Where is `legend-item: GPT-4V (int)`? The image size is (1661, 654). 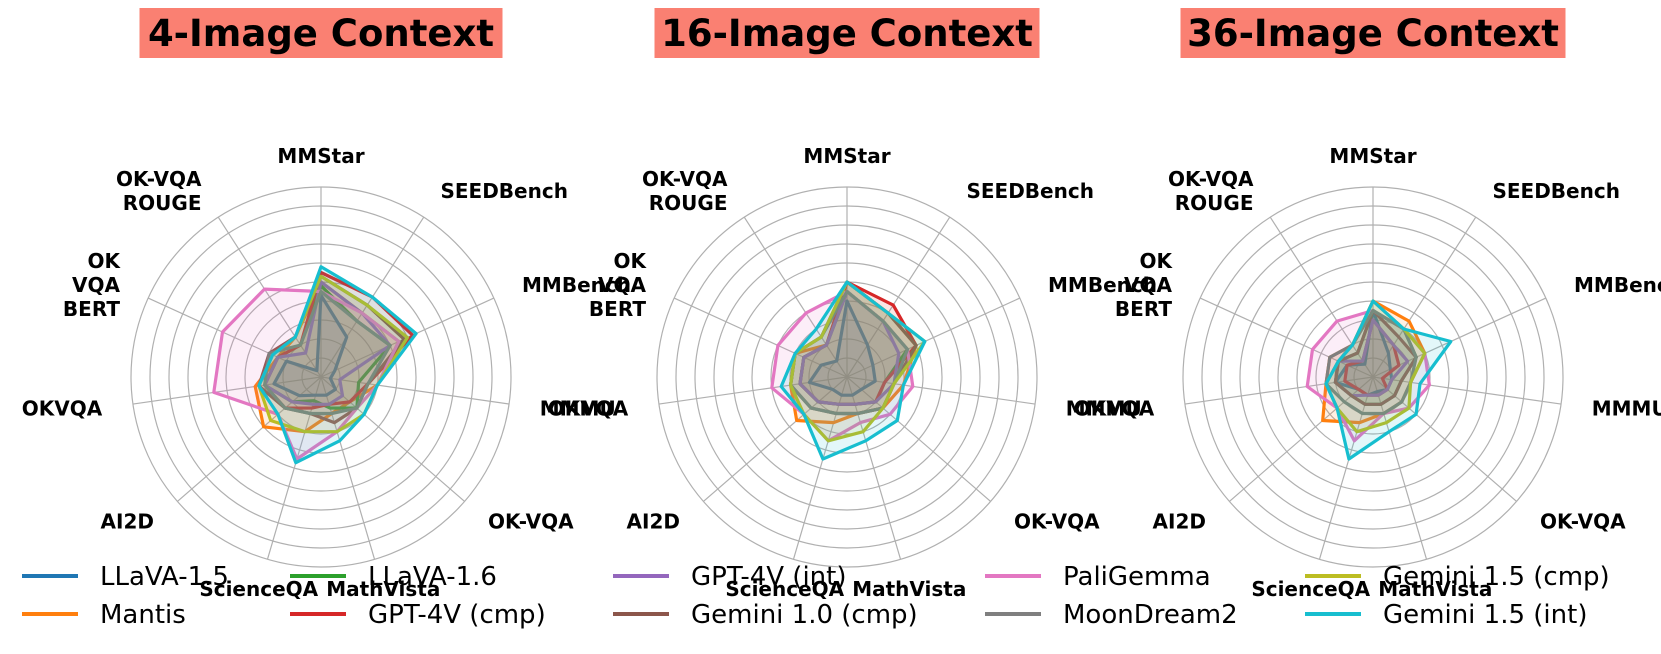 legend-item: GPT-4V (int) is located at coordinates (729, 577).